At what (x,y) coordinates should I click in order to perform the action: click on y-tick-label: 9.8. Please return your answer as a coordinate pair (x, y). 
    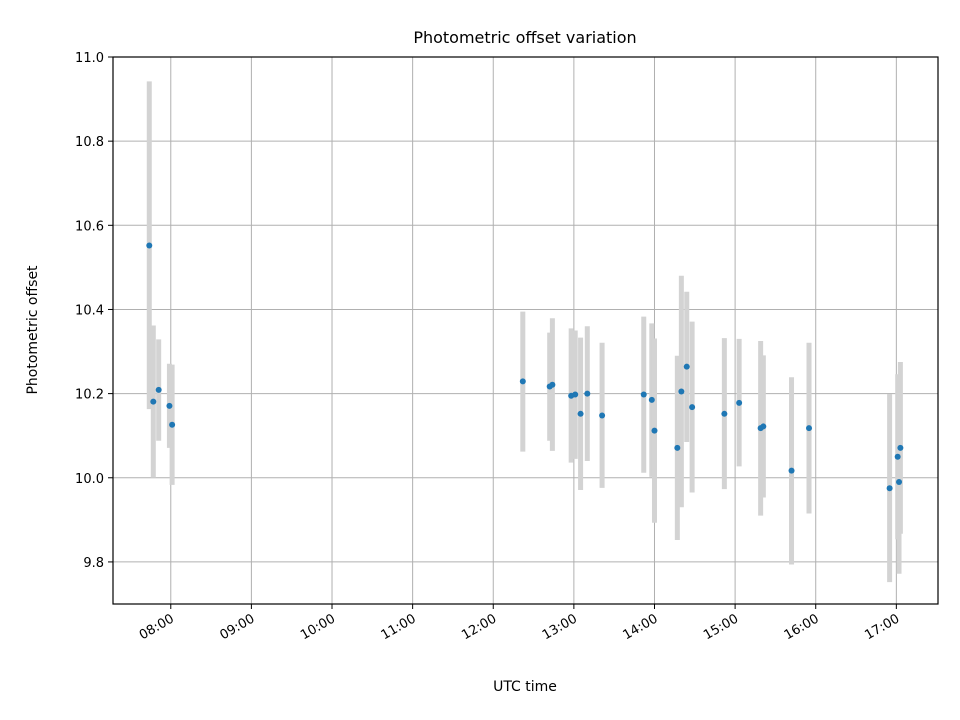
    Looking at the image, I should click on (93, 563).